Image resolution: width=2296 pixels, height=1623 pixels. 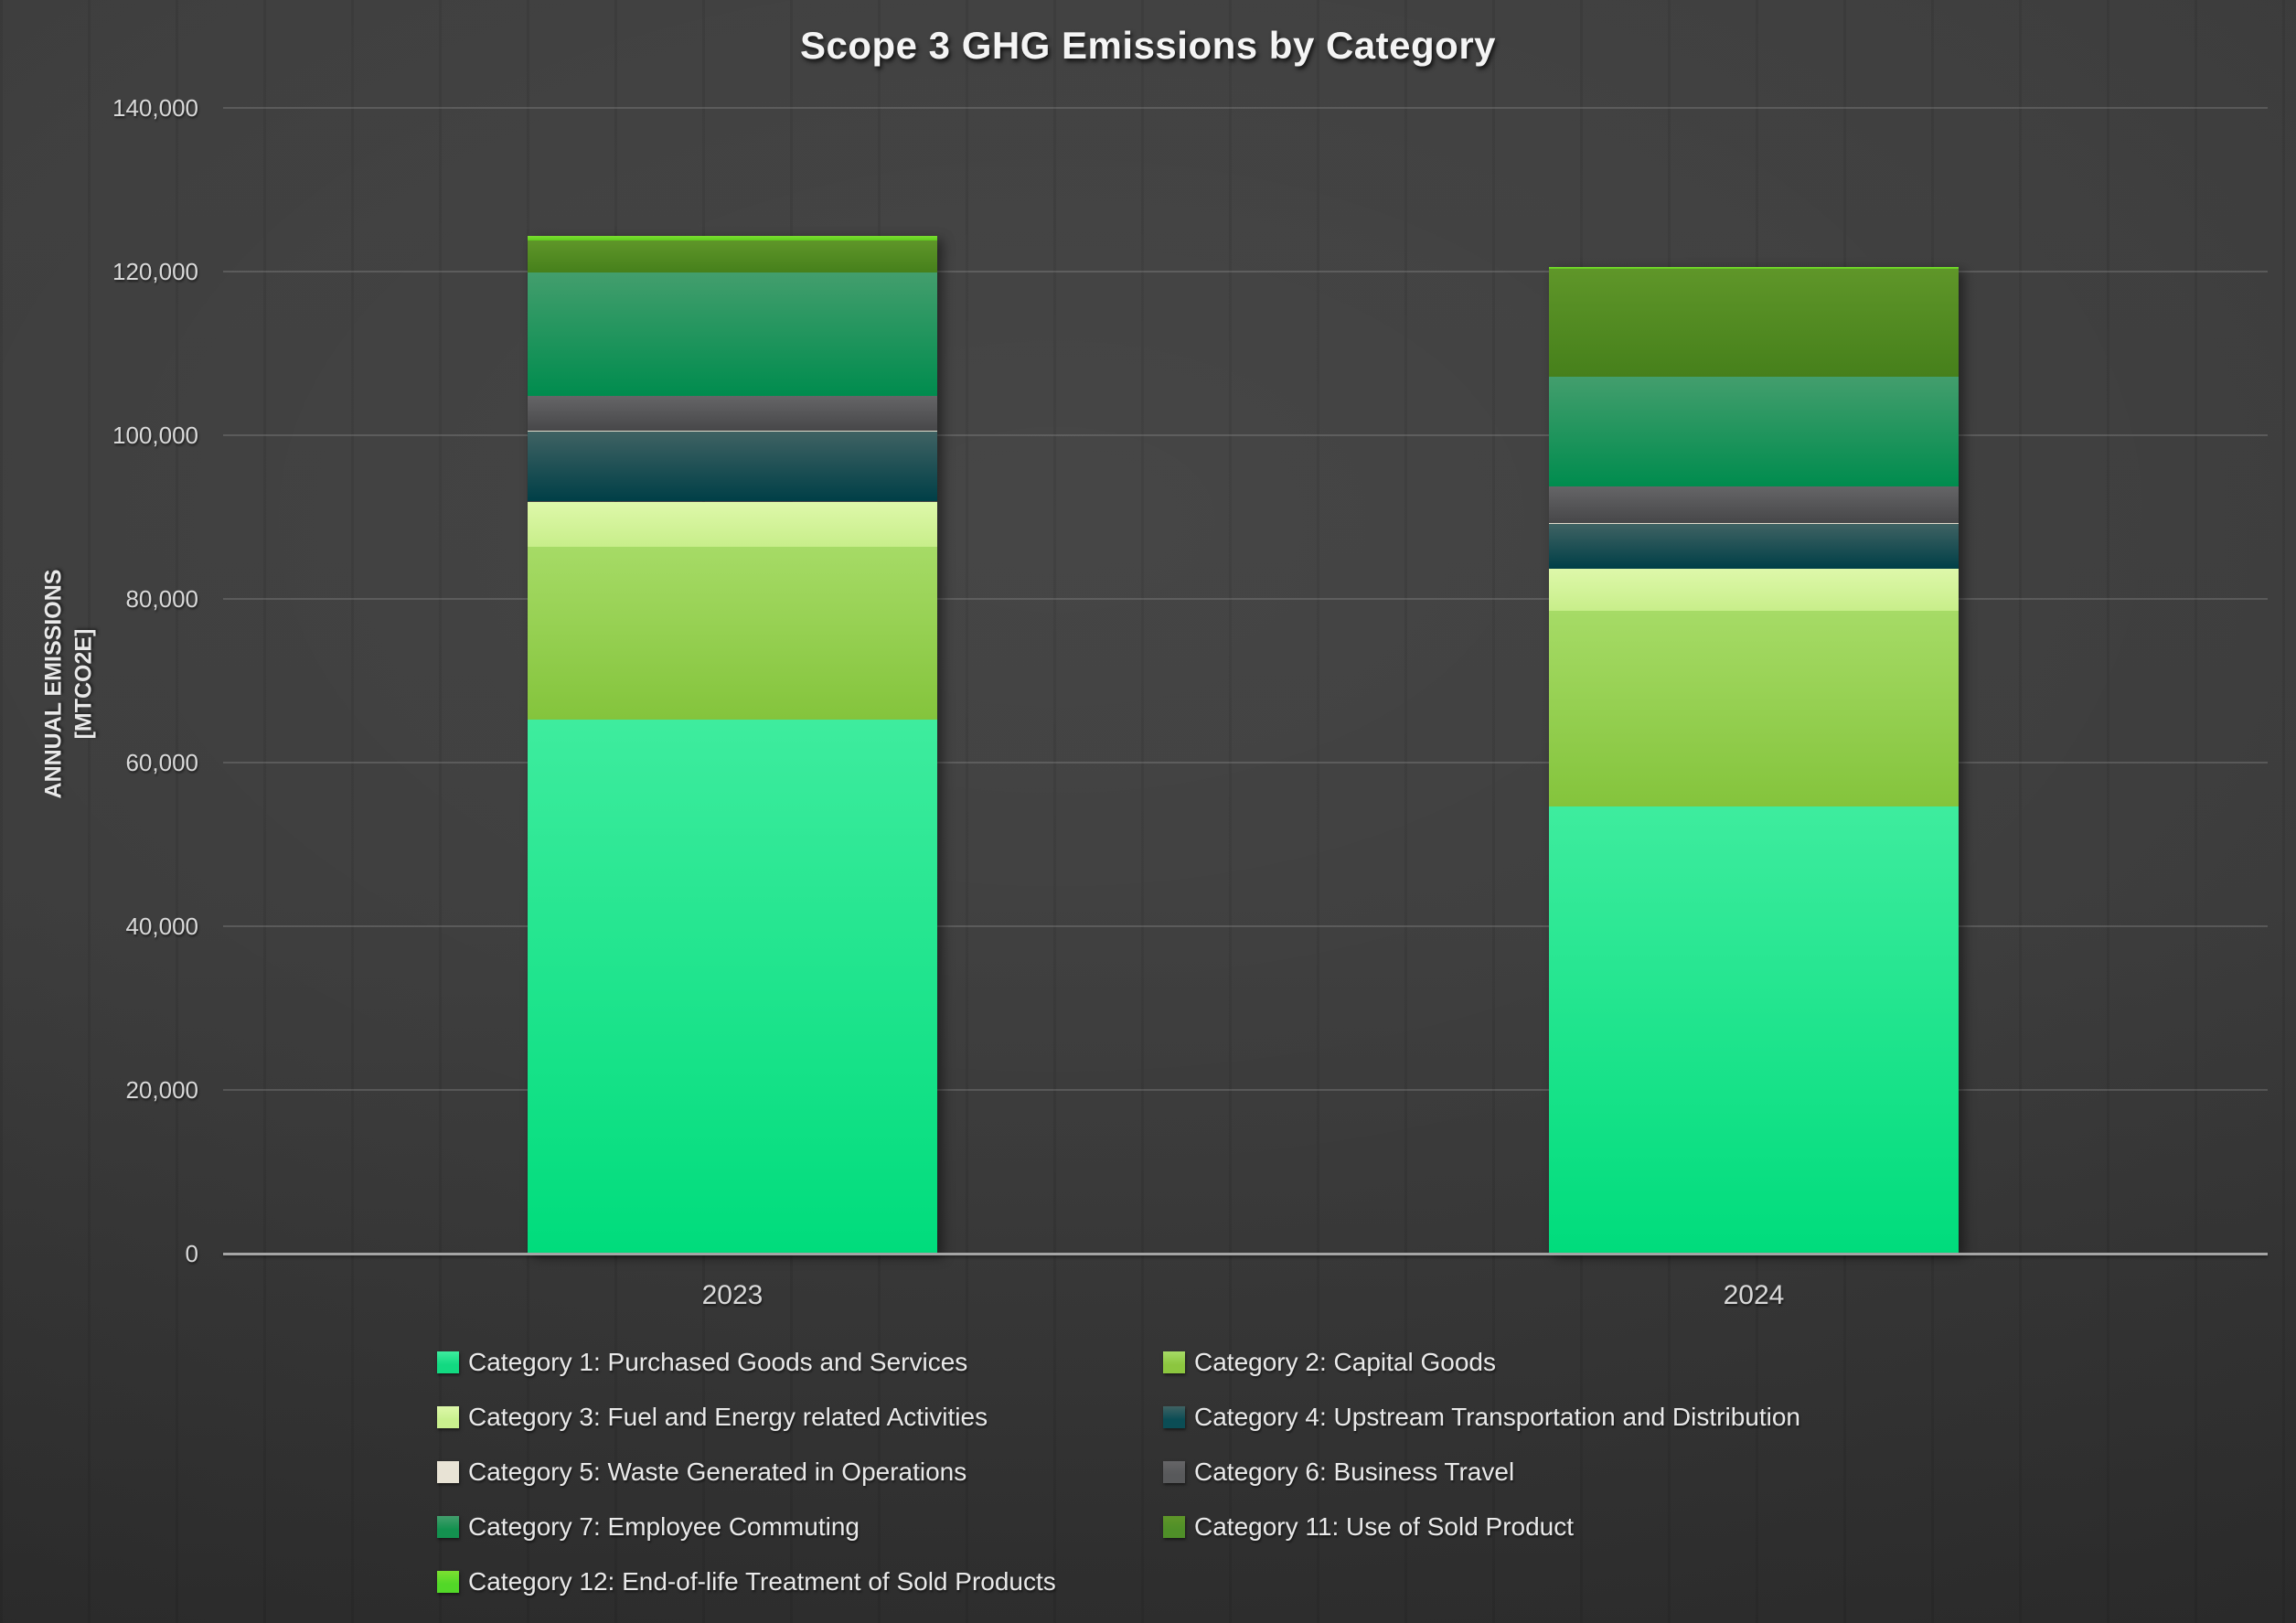 What do you see at coordinates (161, 926) in the screenshot?
I see `y-tick-label: 40,000` at bounding box center [161, 926].